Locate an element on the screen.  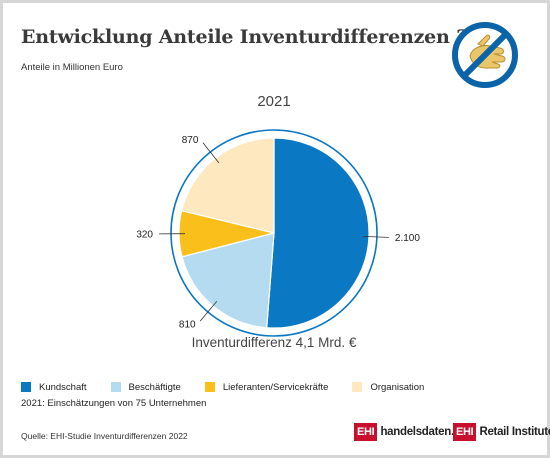
legend-swatch-kundschaft is located at coordinates (26, 387).